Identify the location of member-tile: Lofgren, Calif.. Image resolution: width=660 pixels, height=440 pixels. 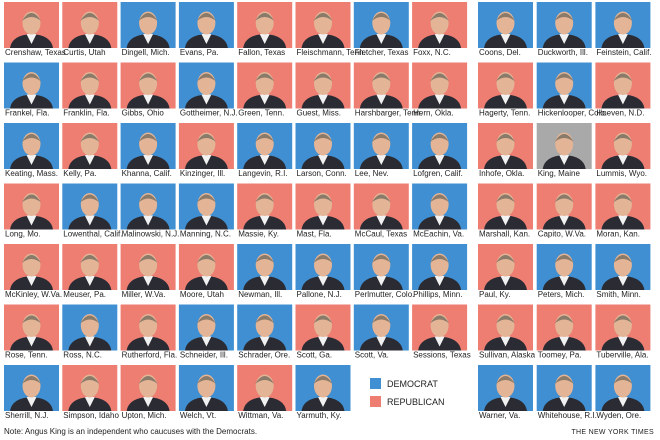
(440, 150).